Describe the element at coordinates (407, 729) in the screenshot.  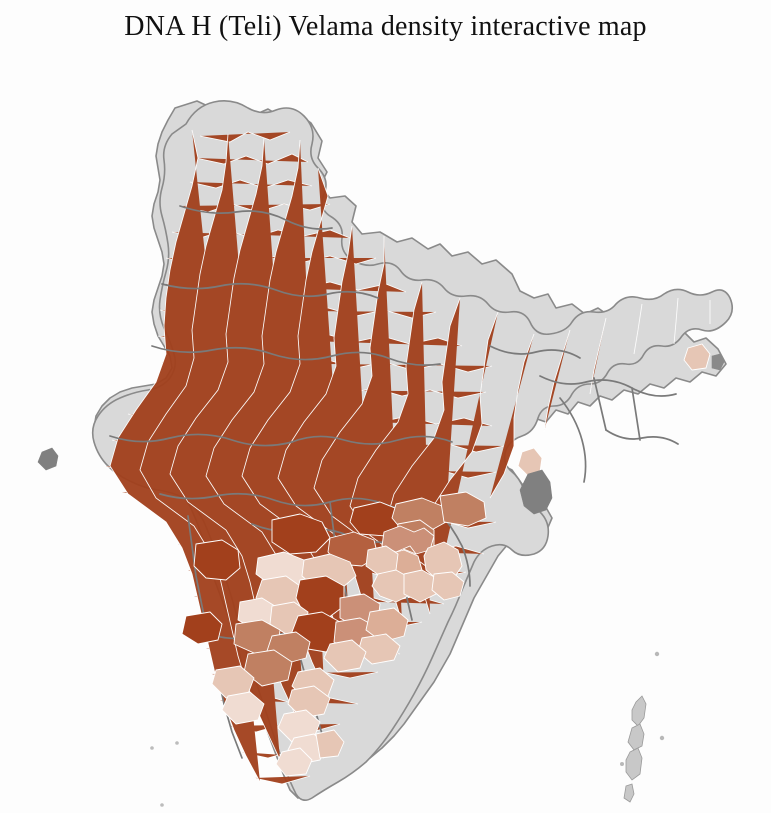
I see `islands-group` at that location.